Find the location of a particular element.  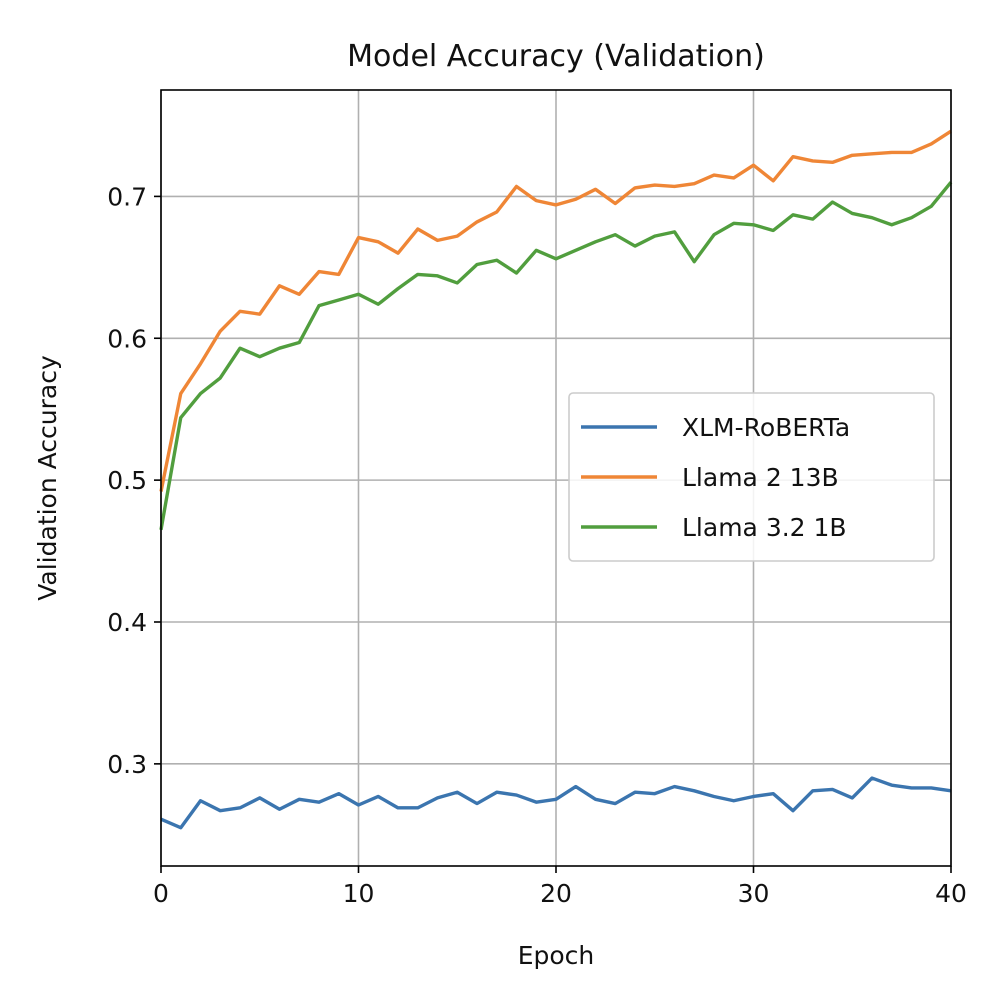

y-tick-label: 0.3 is located at coordinates (127, 764).